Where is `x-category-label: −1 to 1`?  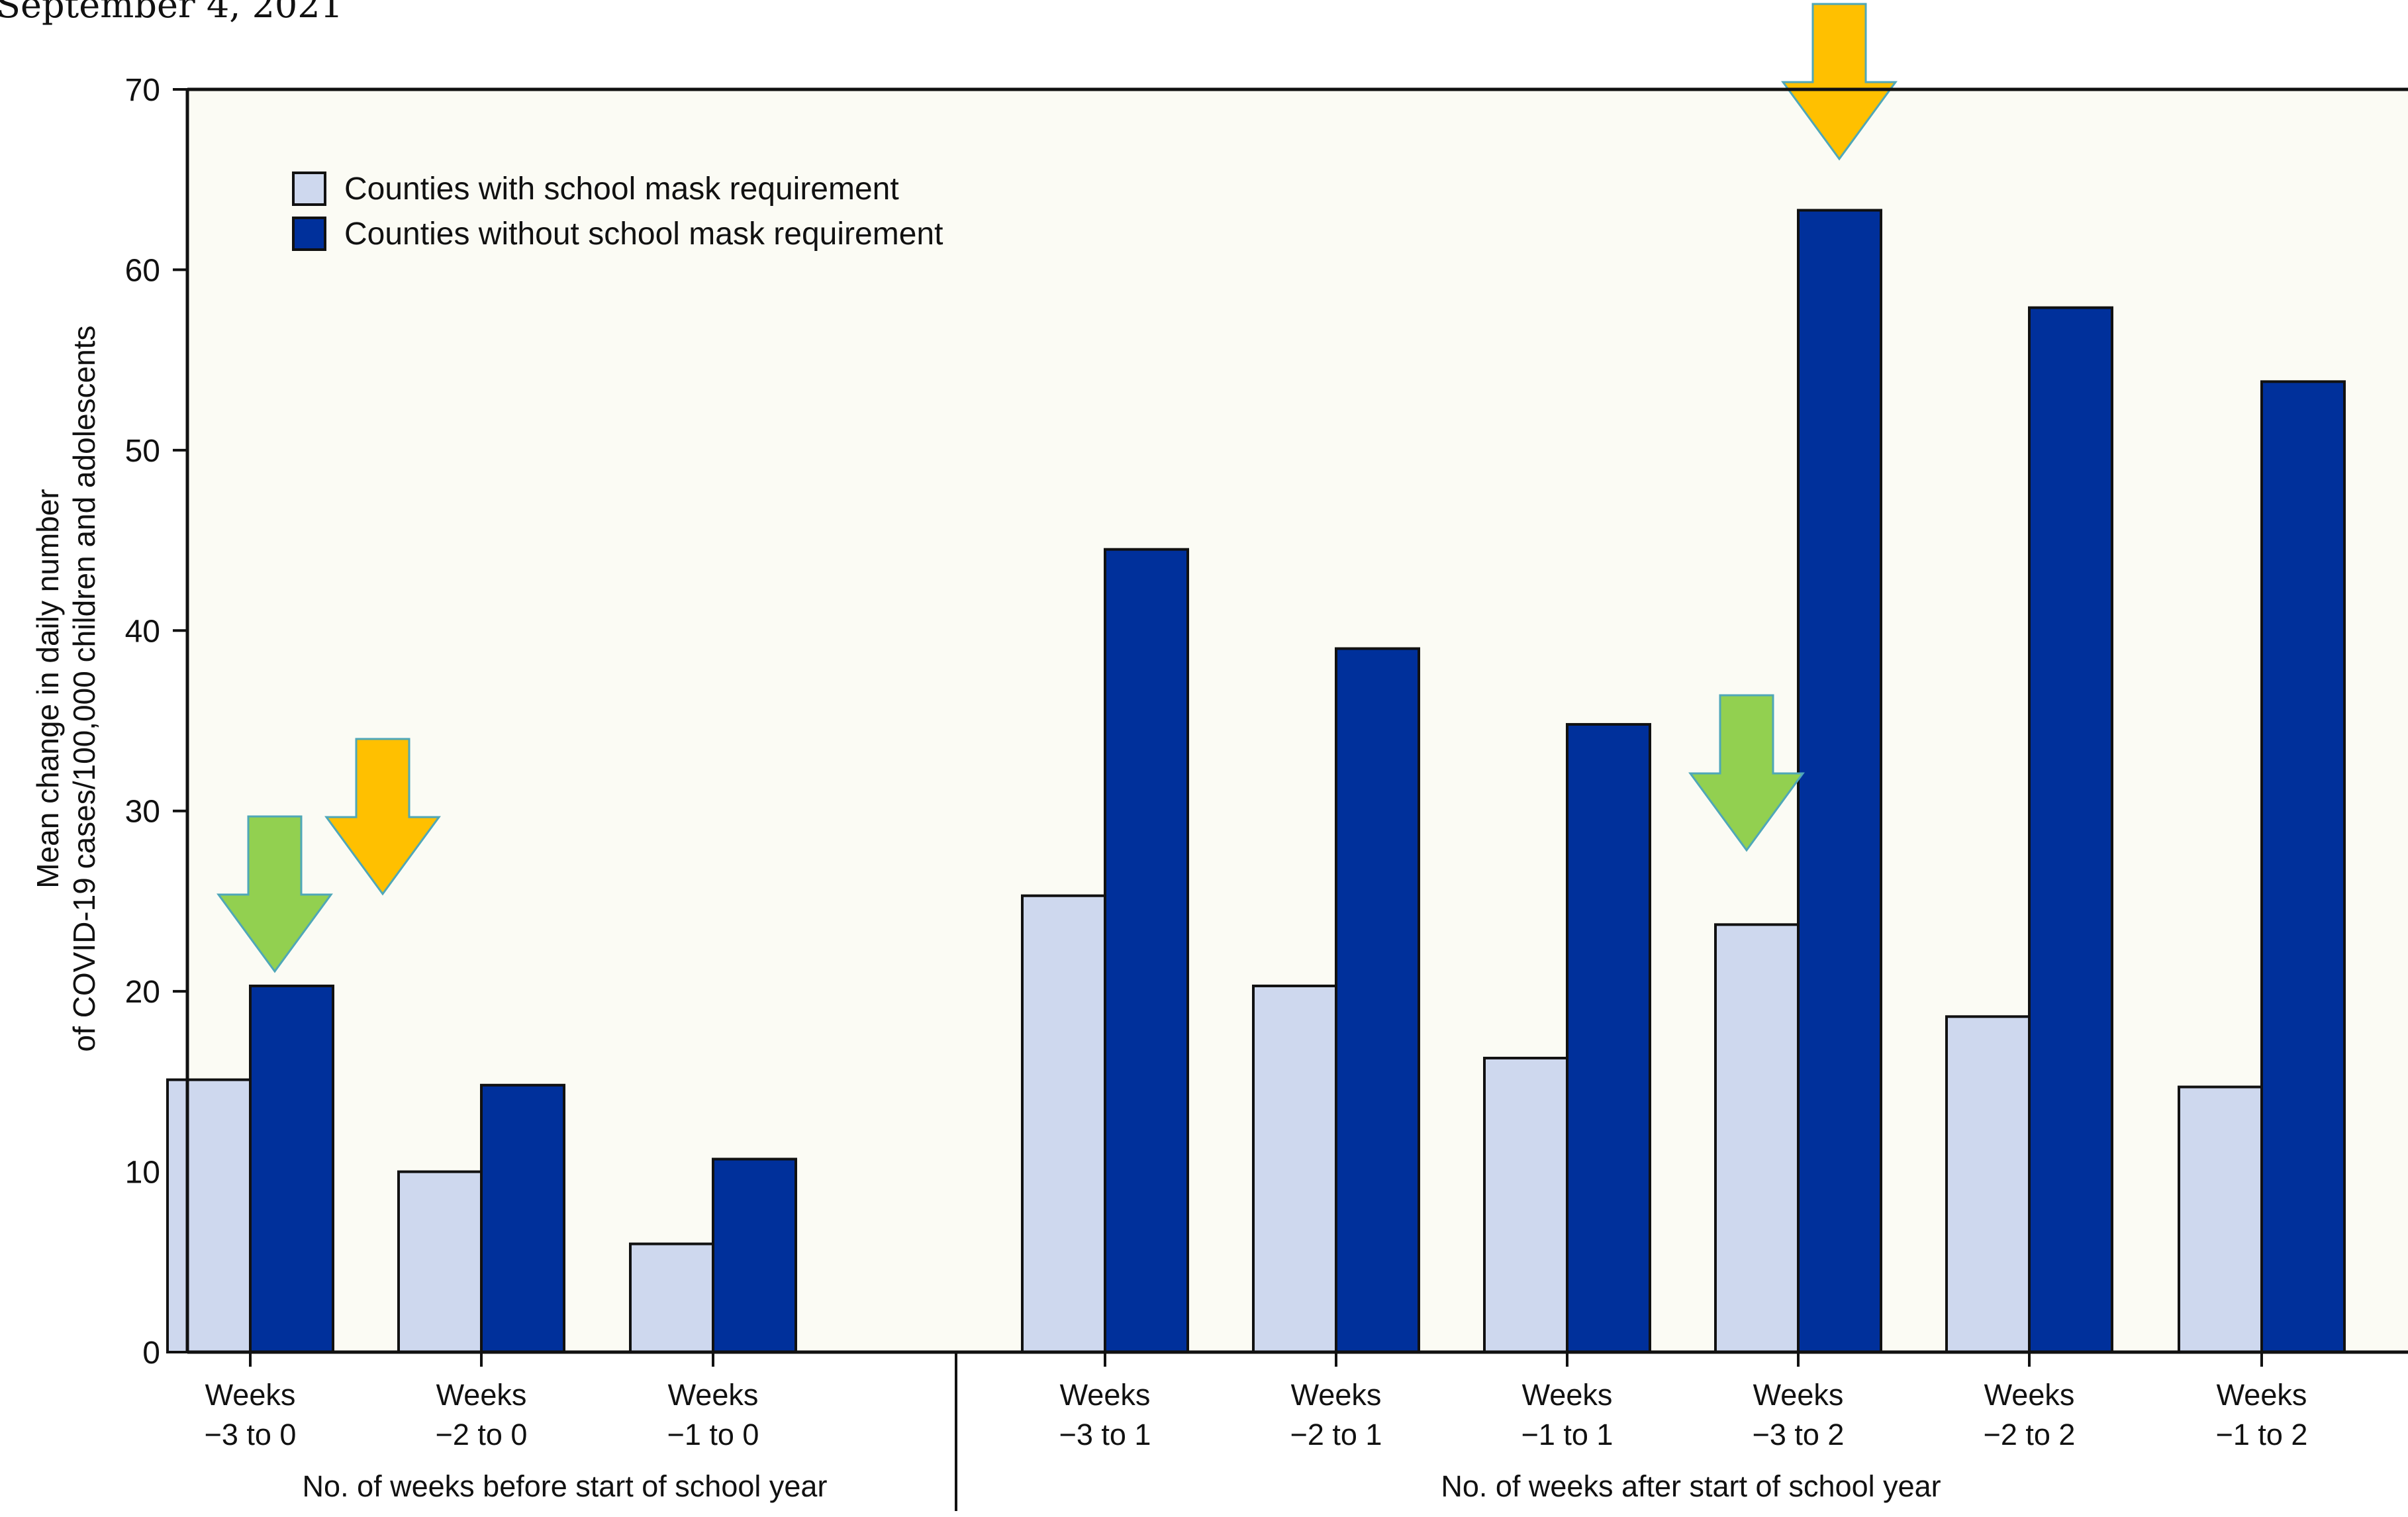 x-category-label: −1 to 1 is located at coordinates (1567, 1434).